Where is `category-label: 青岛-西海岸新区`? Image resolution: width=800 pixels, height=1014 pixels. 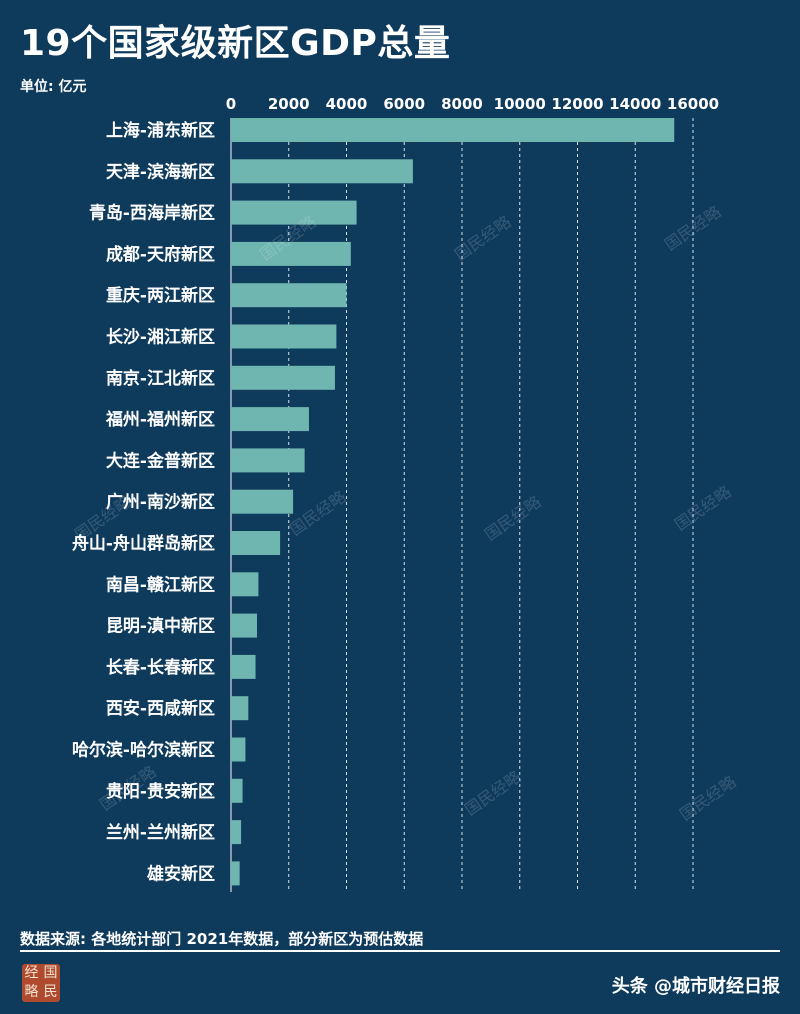
category-label: 青岛-西海岸新区 is located at coordinates (152, 213).